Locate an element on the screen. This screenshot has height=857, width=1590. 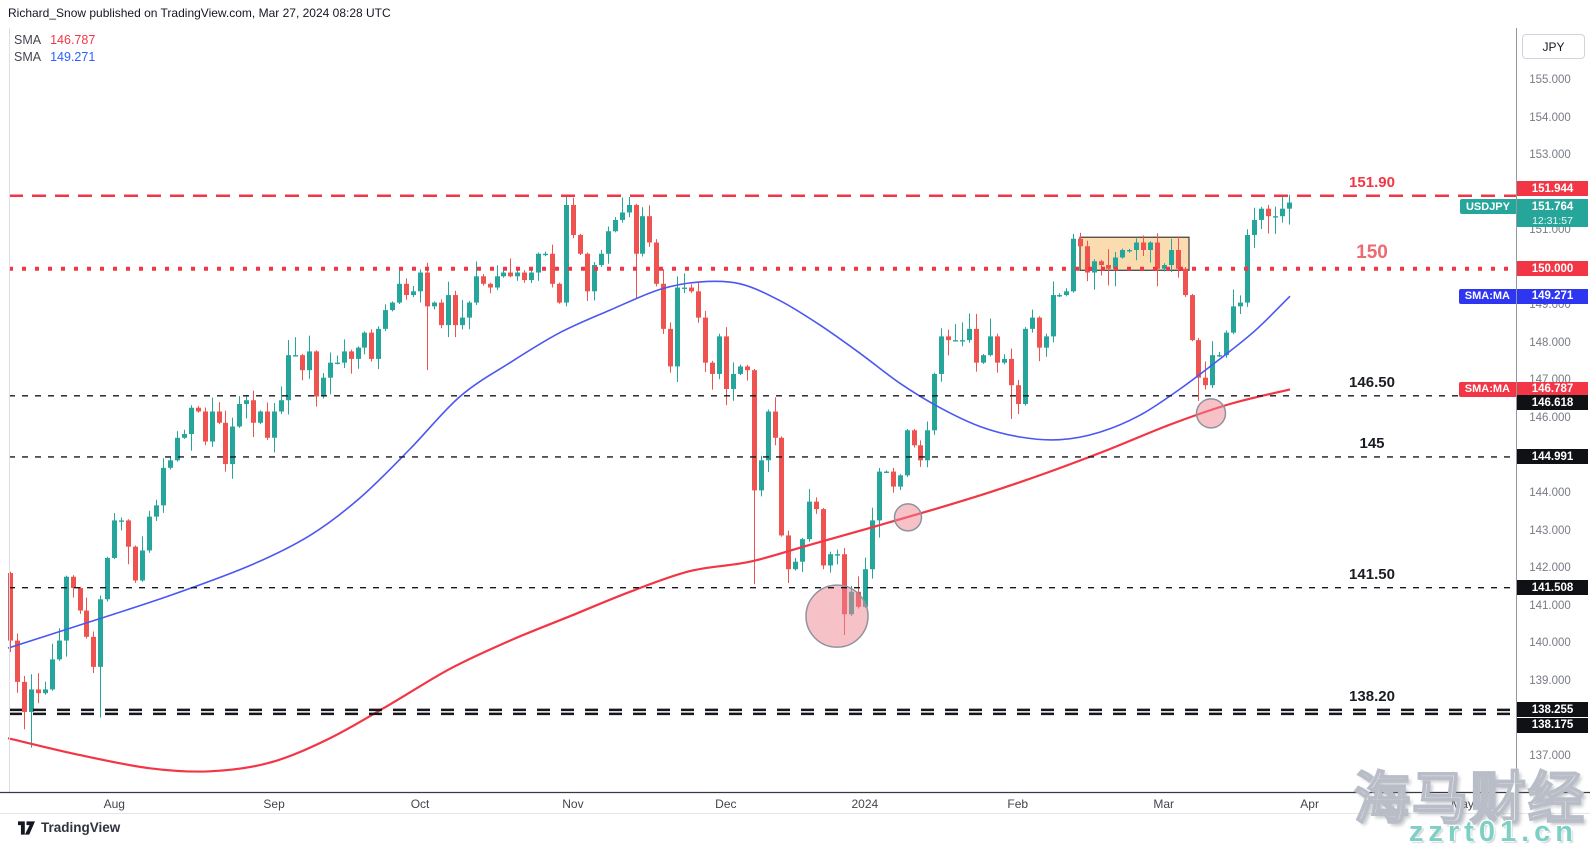
legend-sma-slow: SMA 146.787 is located at coordinates (54, 39).